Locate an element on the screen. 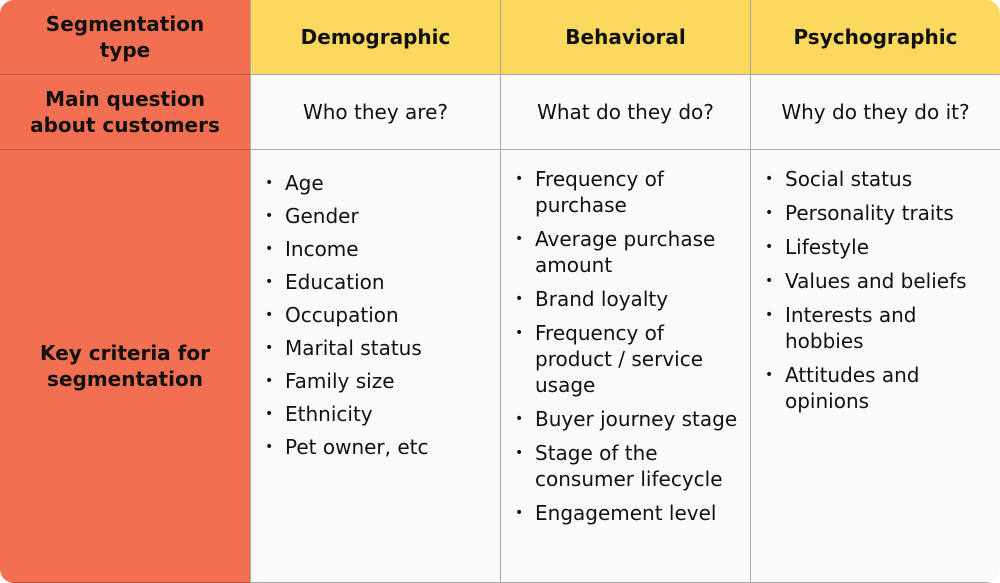 This screenshot has height=583, width=1000. criteria-item: Family size is located at coordinates (377, 381).